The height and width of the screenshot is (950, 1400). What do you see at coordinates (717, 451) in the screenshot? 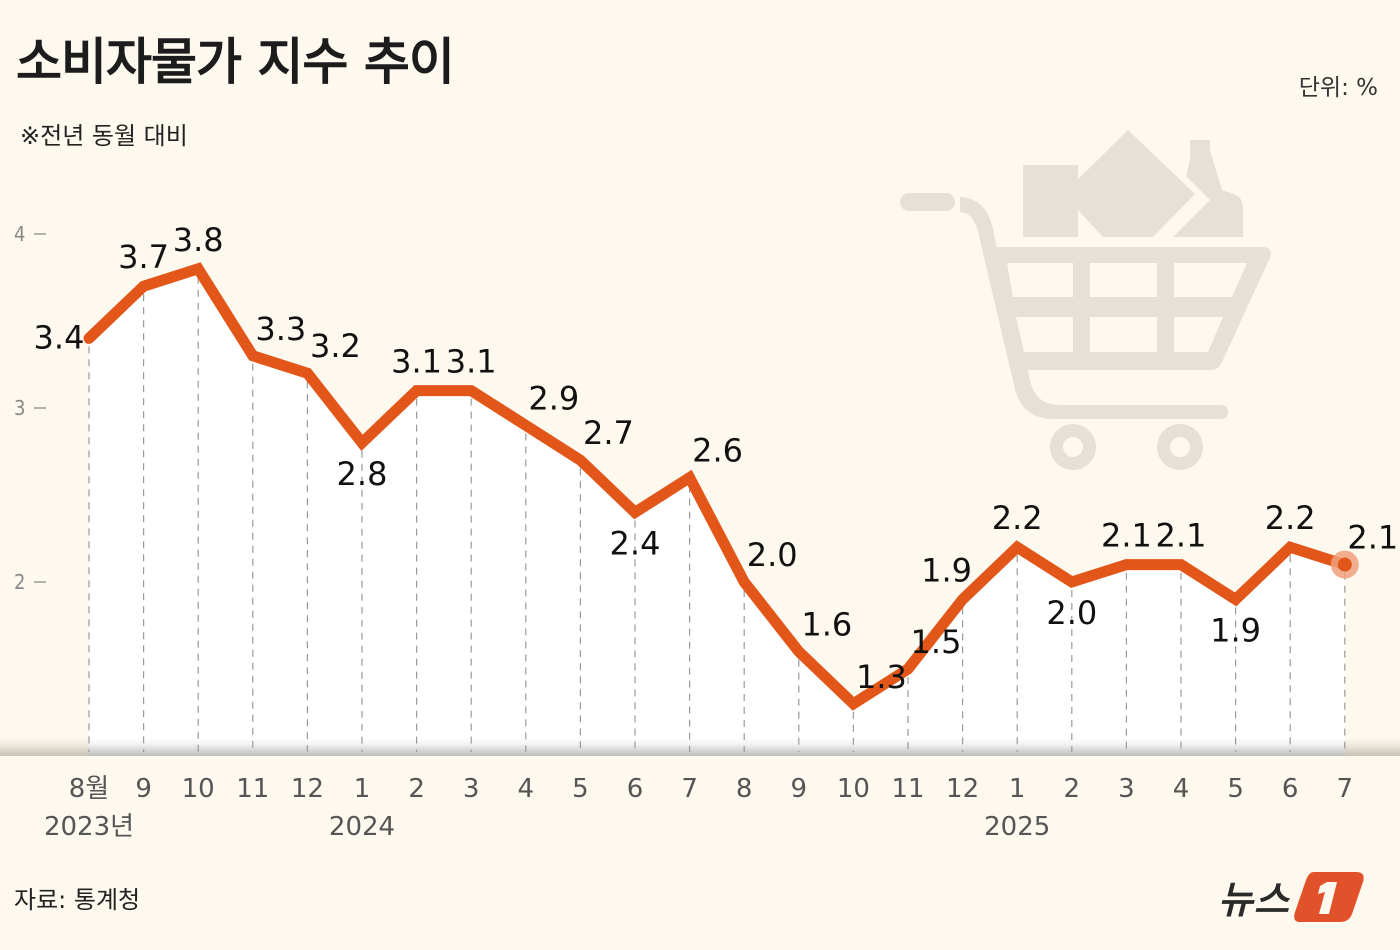
I see `value-label: 2.6` at bounding box center [717, 451].